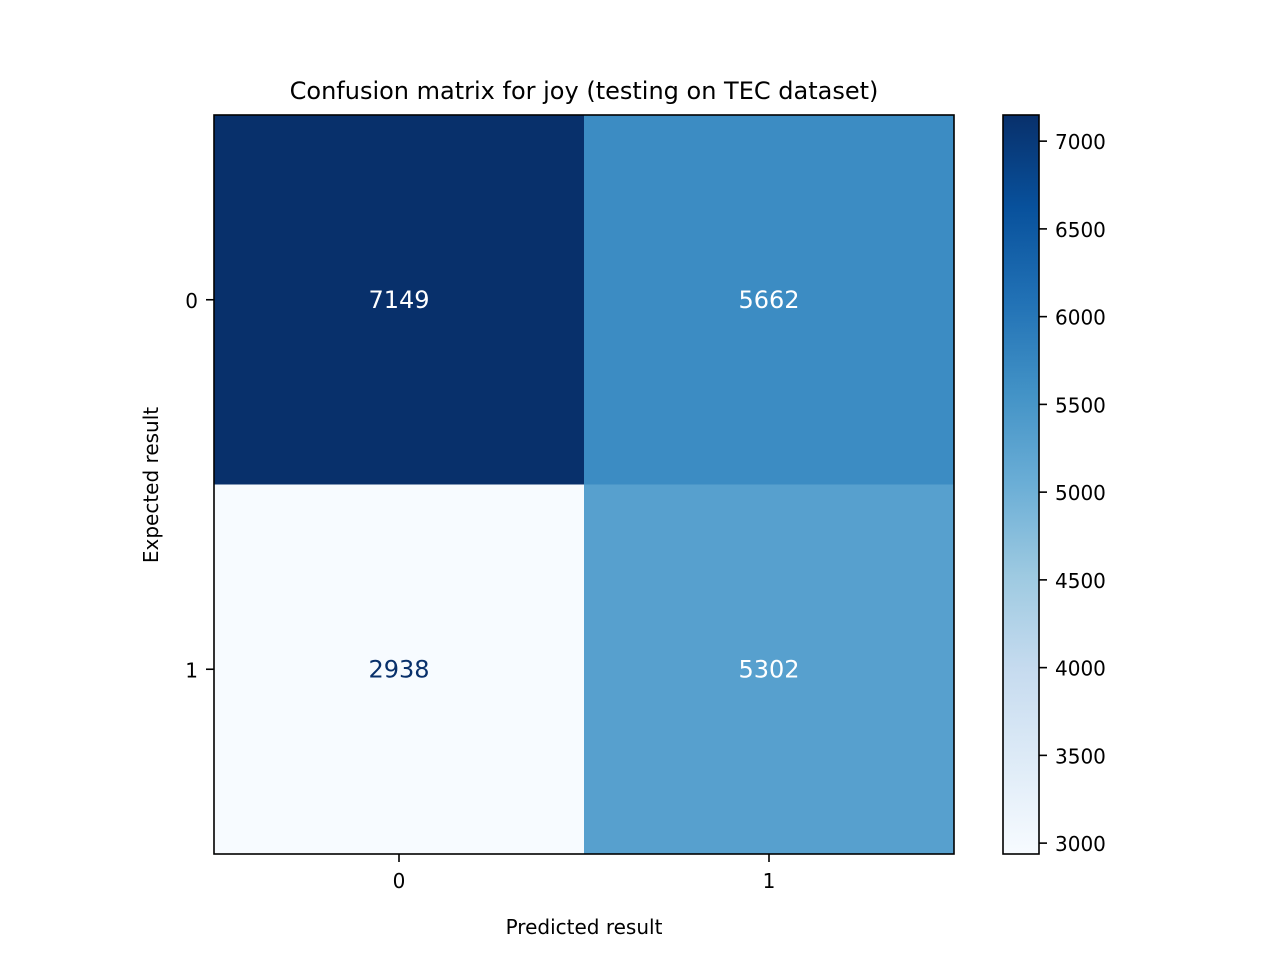 This screenshot has width=1280, height=964. I want to click on colorbar-tick-label: 5500, so click(1080, 405).